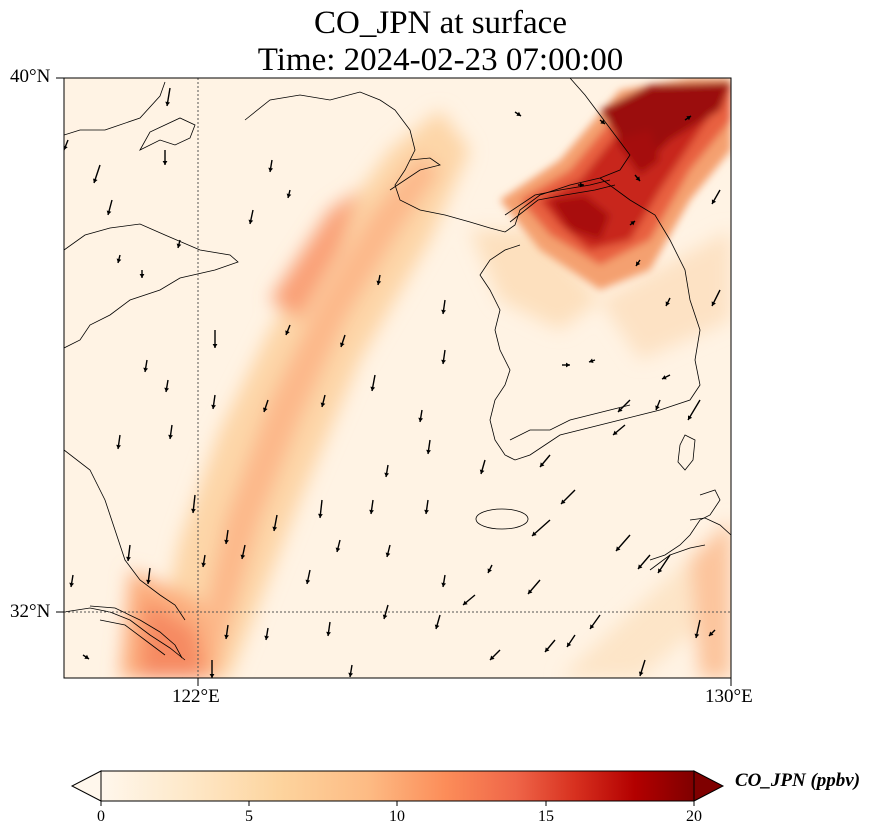 This screenshot has width=881, height=839. What do you see at coordinates (249, 816) in the screenshot?
I see `colorbar-tick-5: 5` at bounding box center [249, 816].